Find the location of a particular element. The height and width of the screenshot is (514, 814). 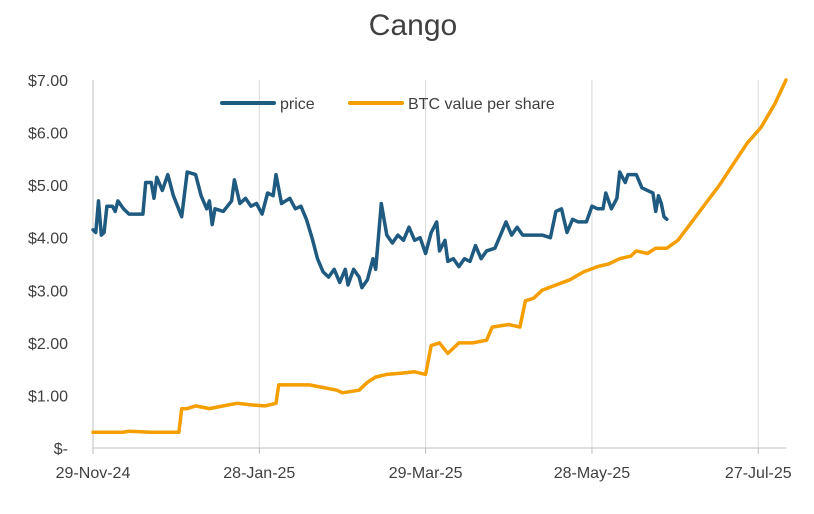

legend-item-price: price is located at coordinates (267, 104).